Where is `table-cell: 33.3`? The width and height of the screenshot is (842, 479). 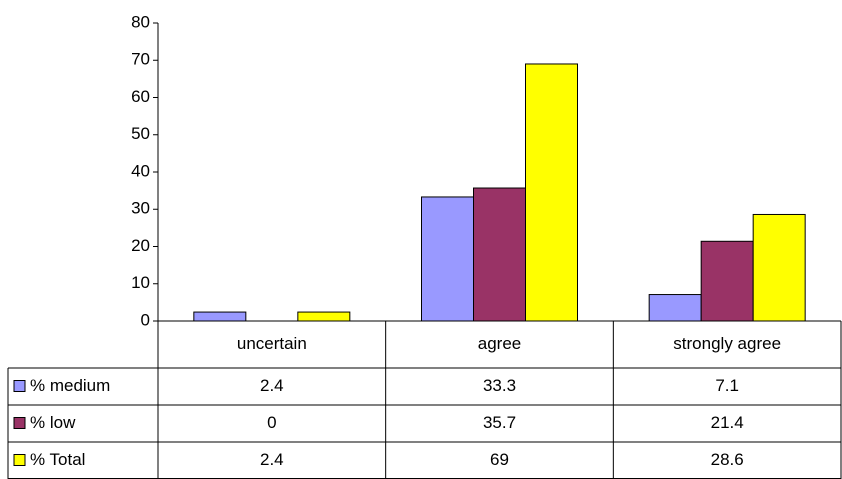 table-cell: 33.3 is located at coordinates (499, 385).